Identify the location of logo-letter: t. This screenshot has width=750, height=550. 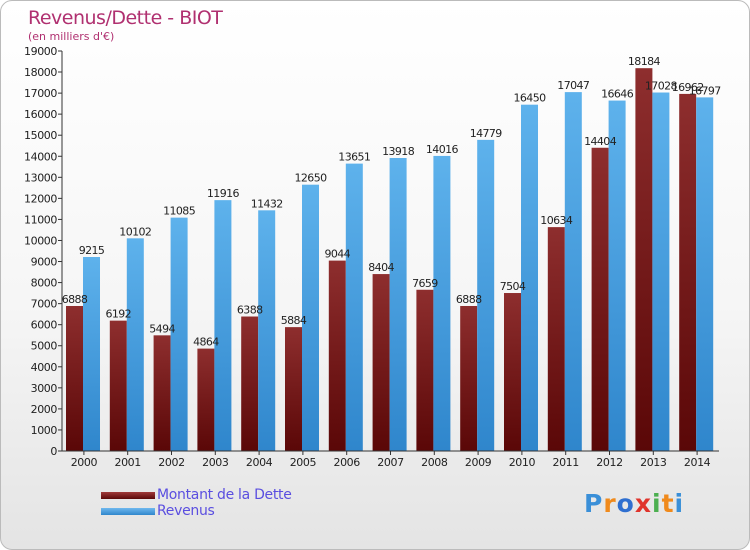
(668, 503).